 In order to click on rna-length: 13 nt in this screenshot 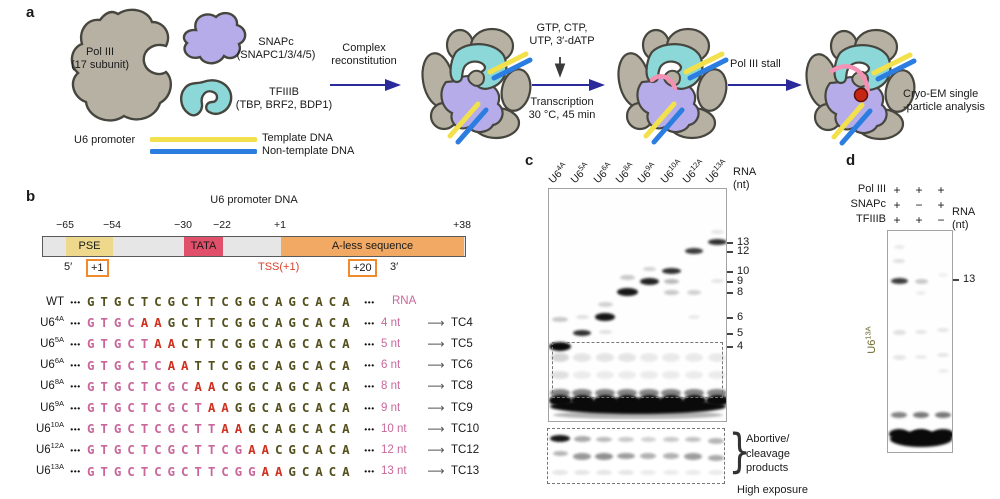, I will do `click(394, 471)`.